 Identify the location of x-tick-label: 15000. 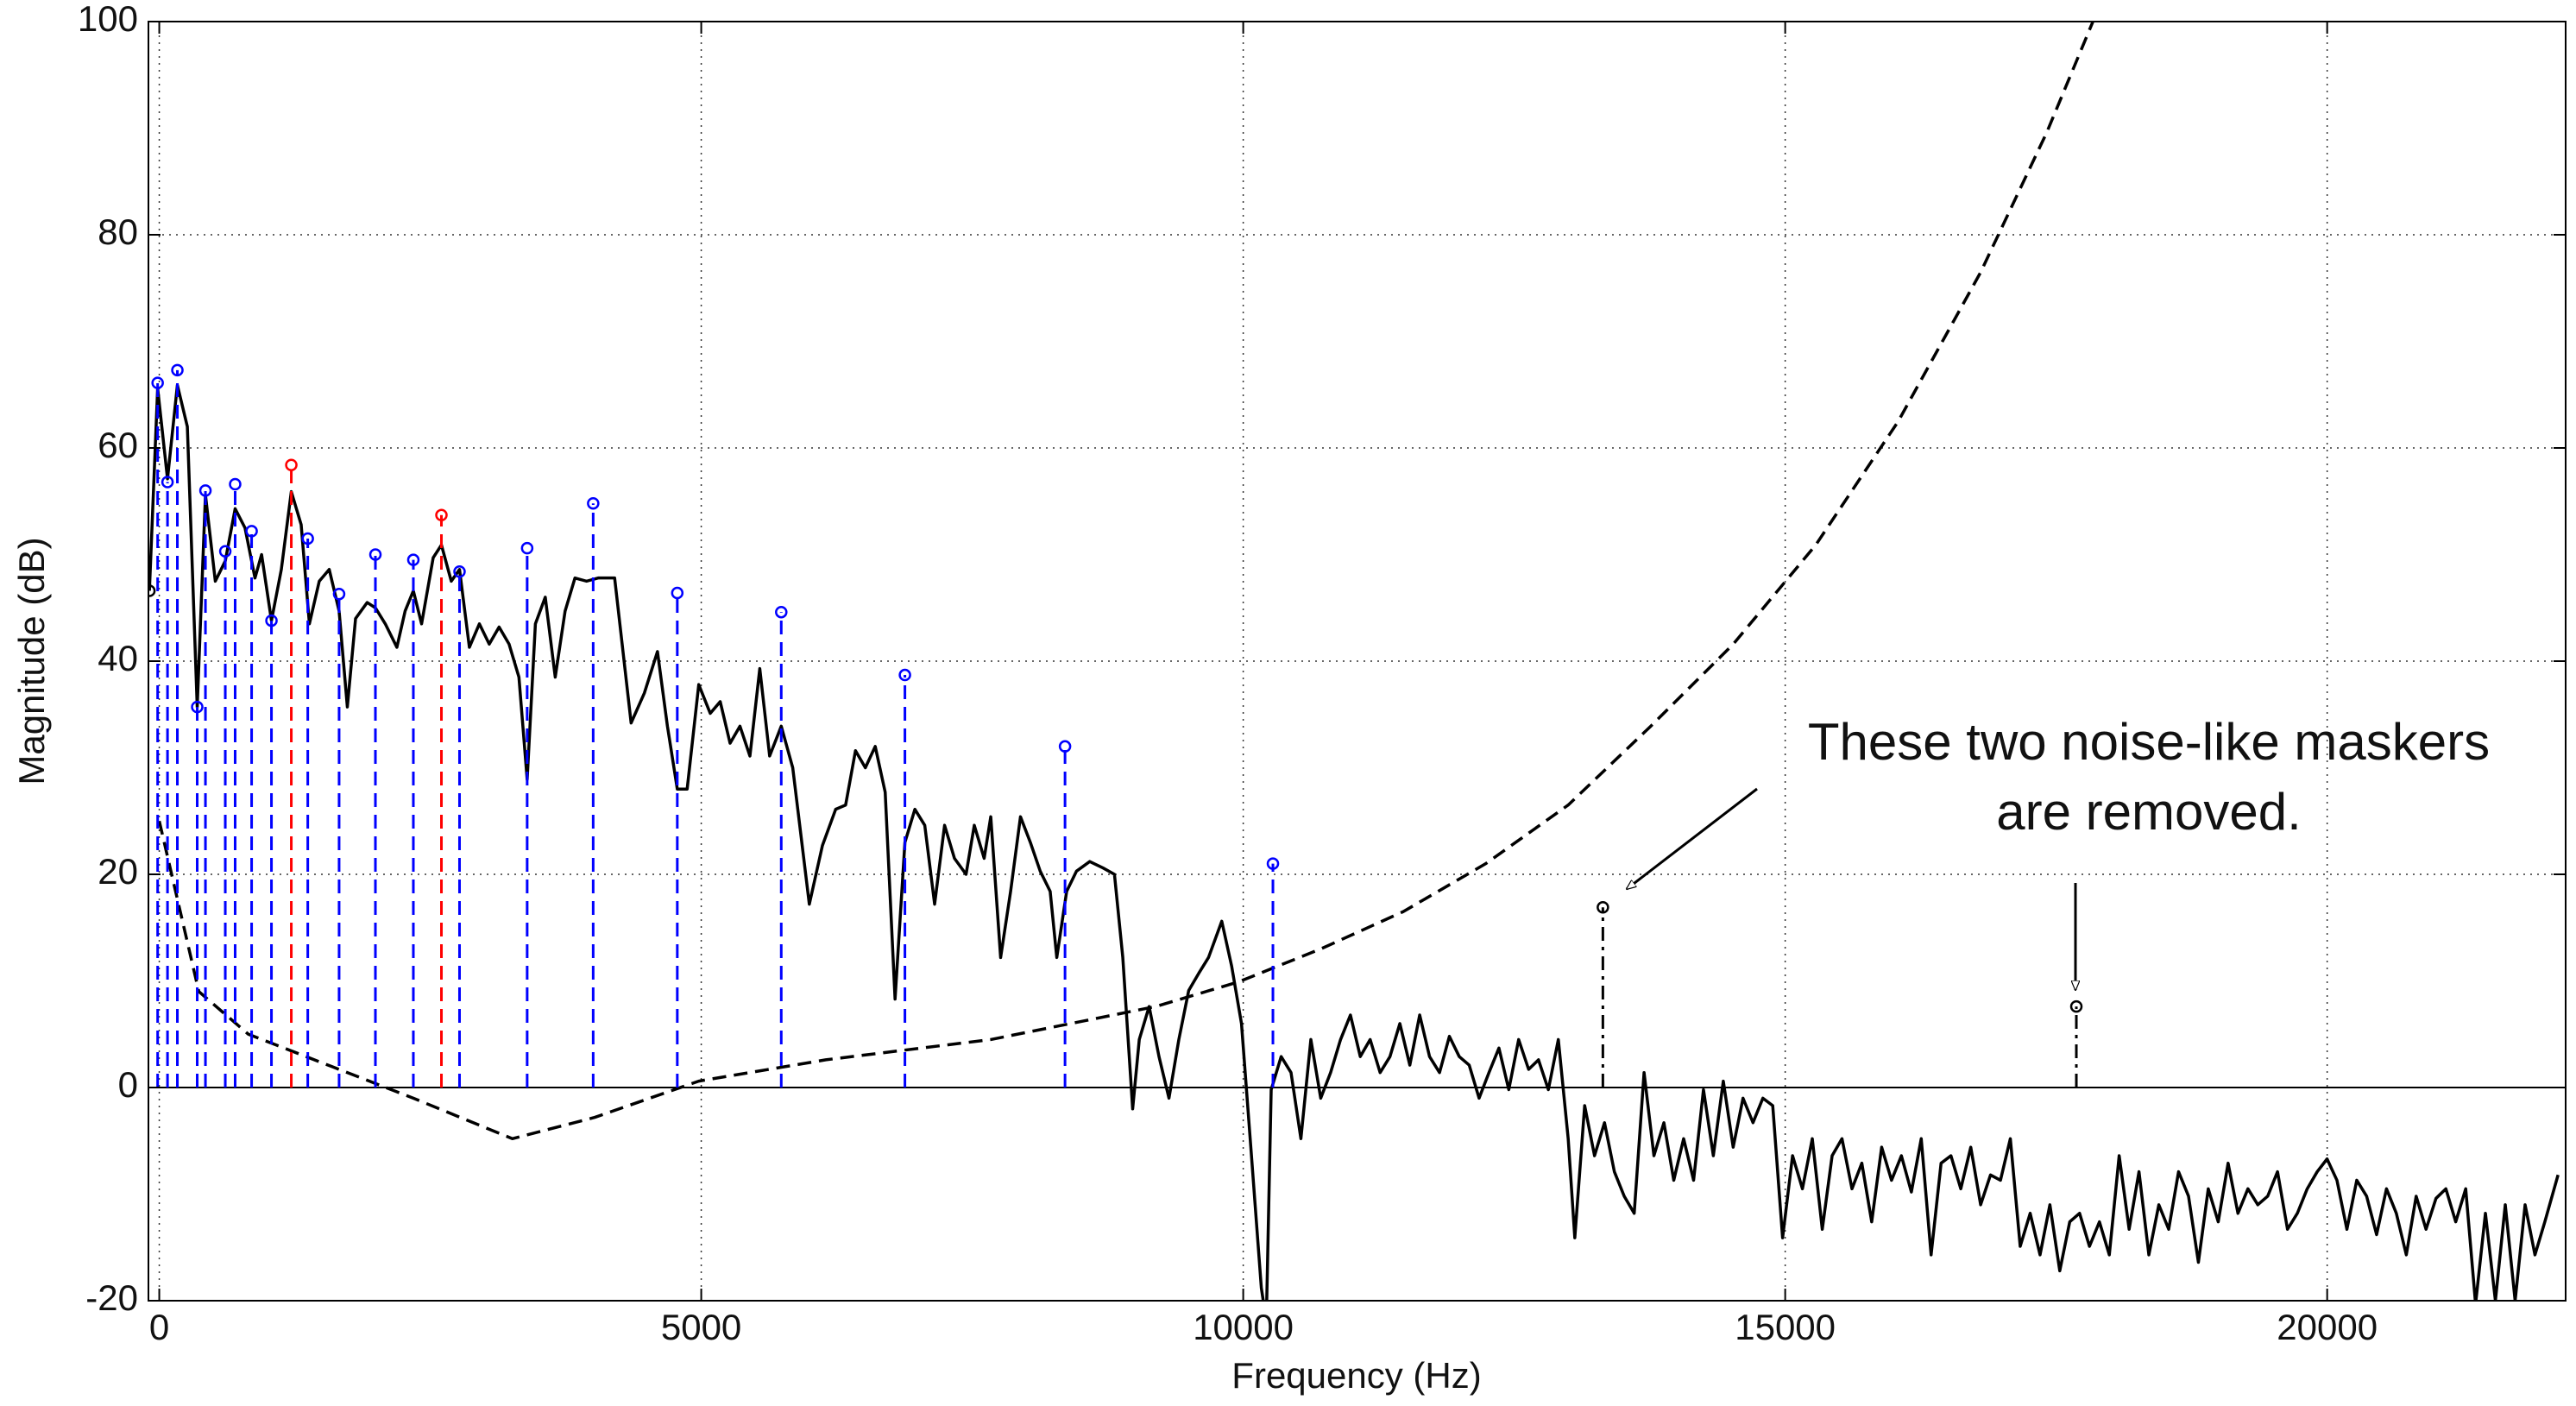
(1785, 1327).